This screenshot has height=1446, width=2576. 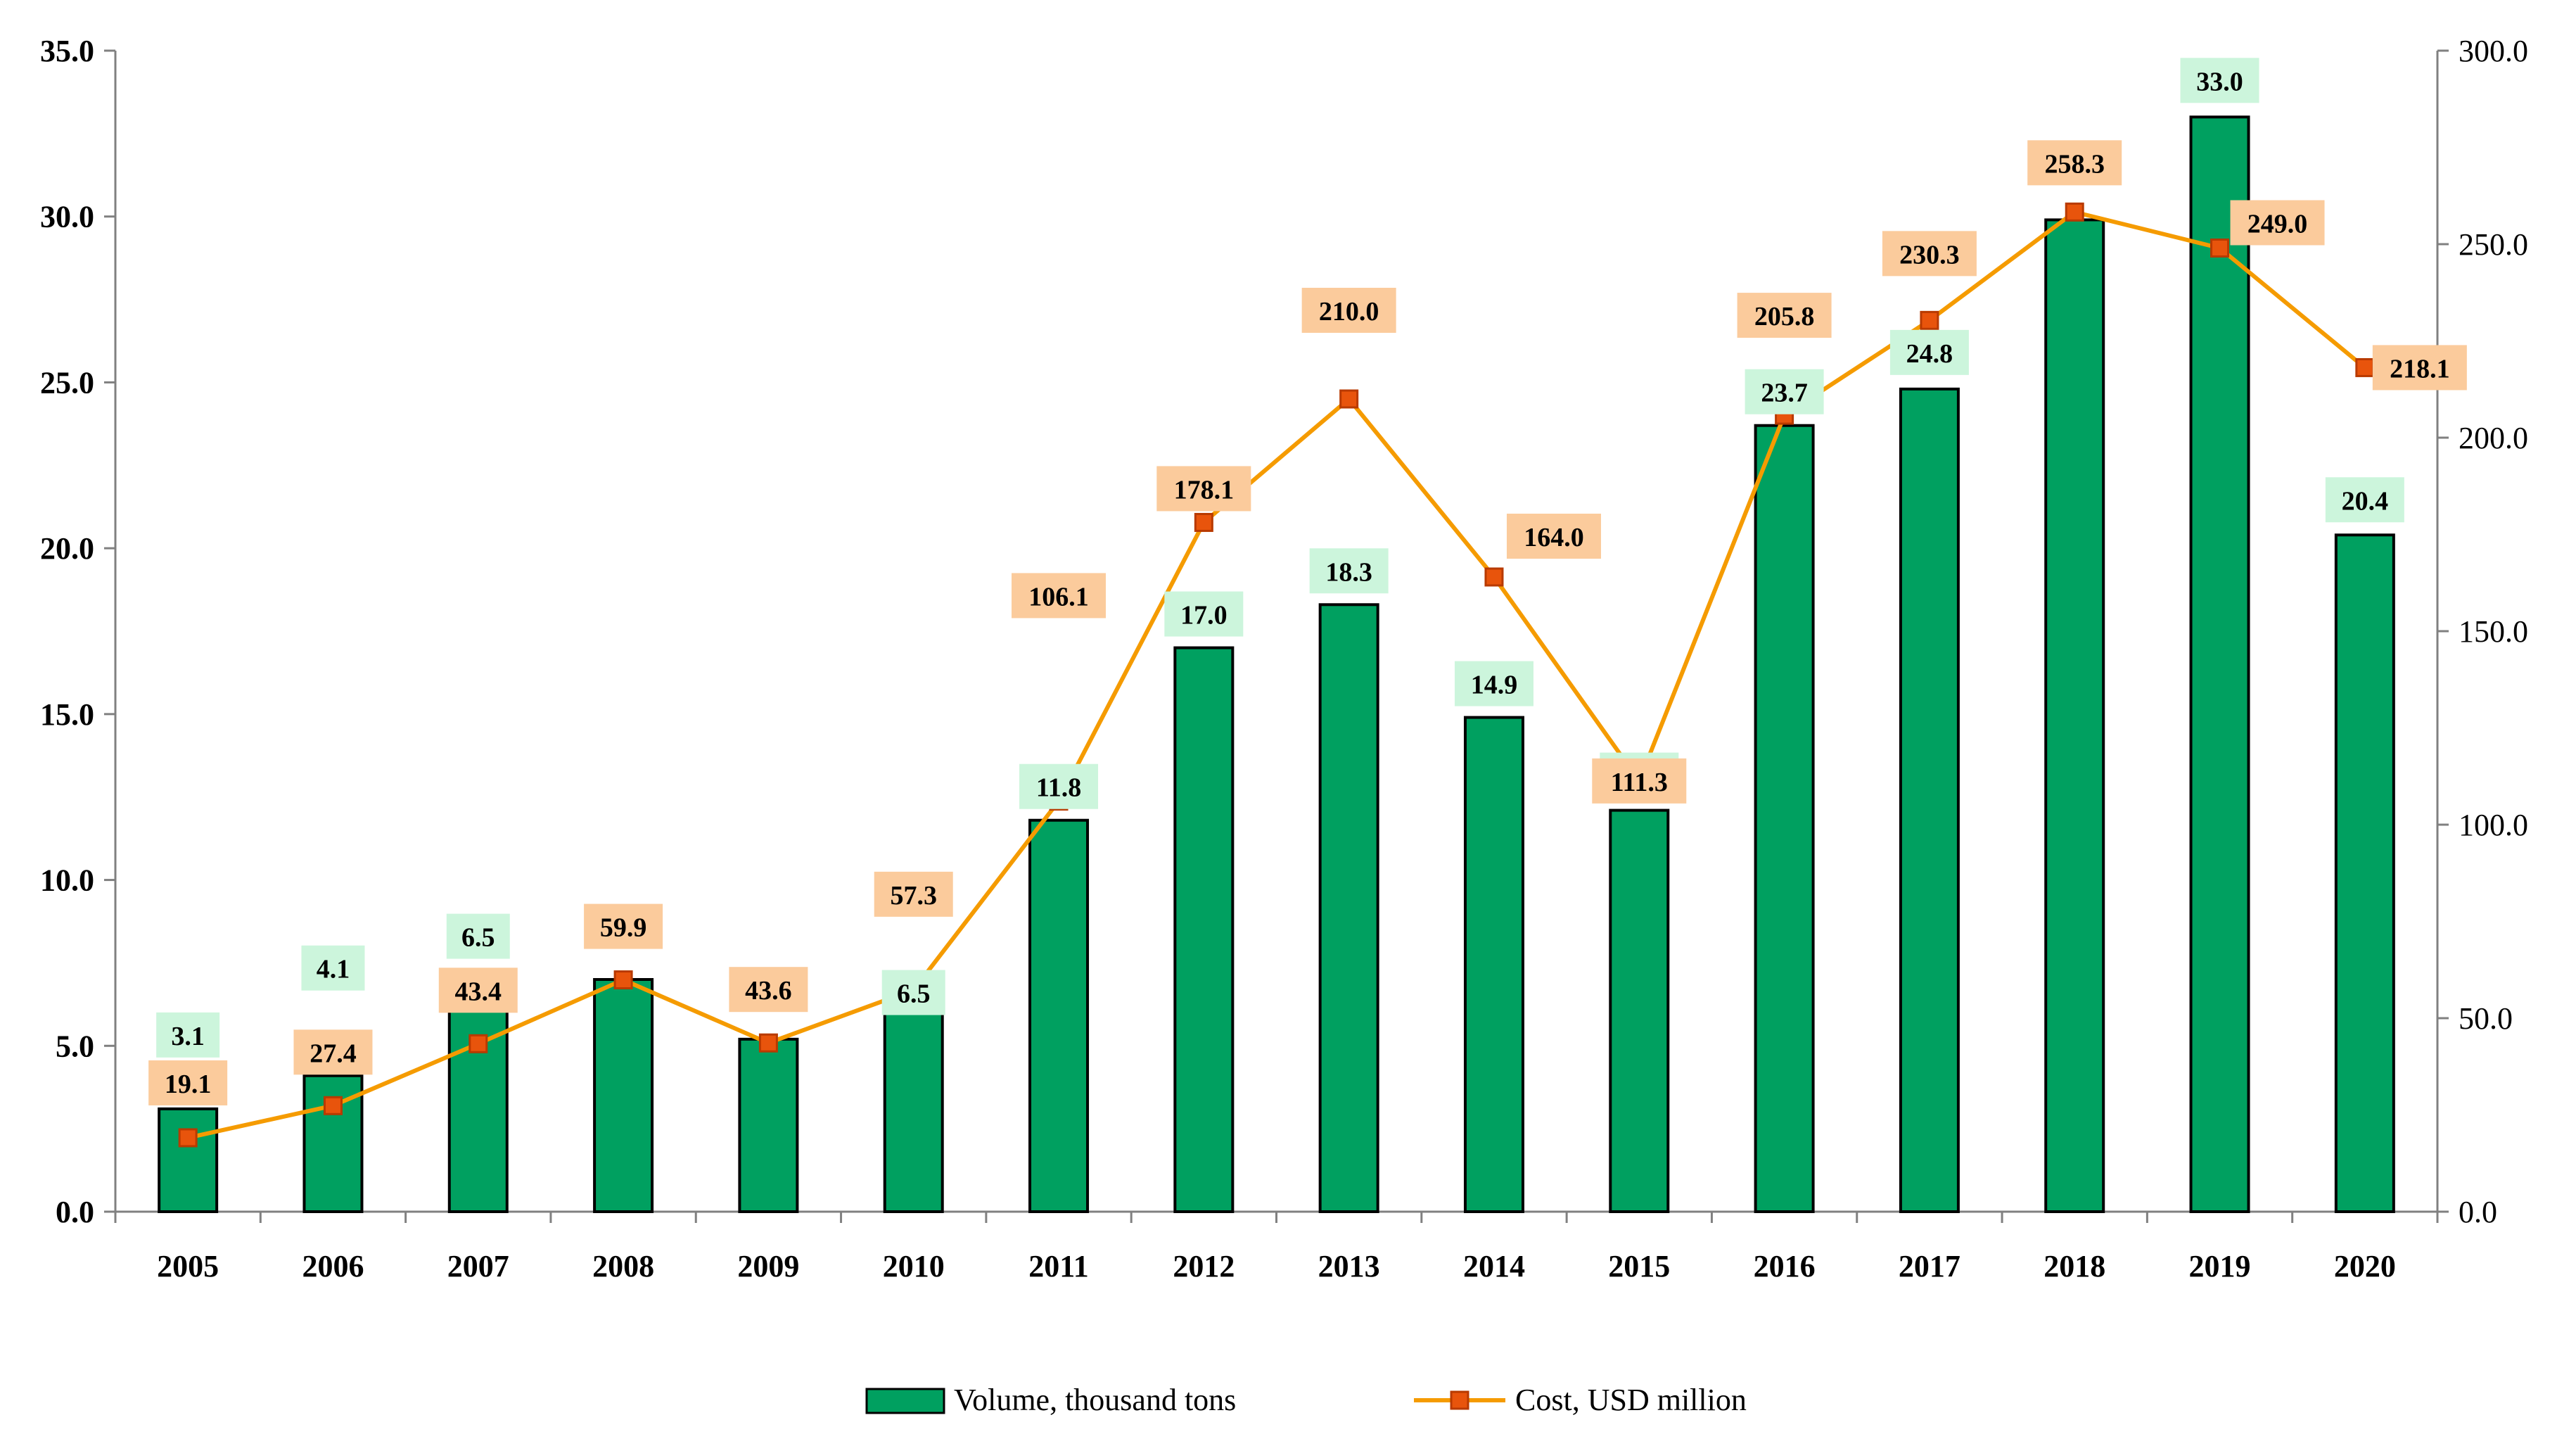 I want to click on x-axis-tick-label: 2011, so click(x=1058, y=1266).